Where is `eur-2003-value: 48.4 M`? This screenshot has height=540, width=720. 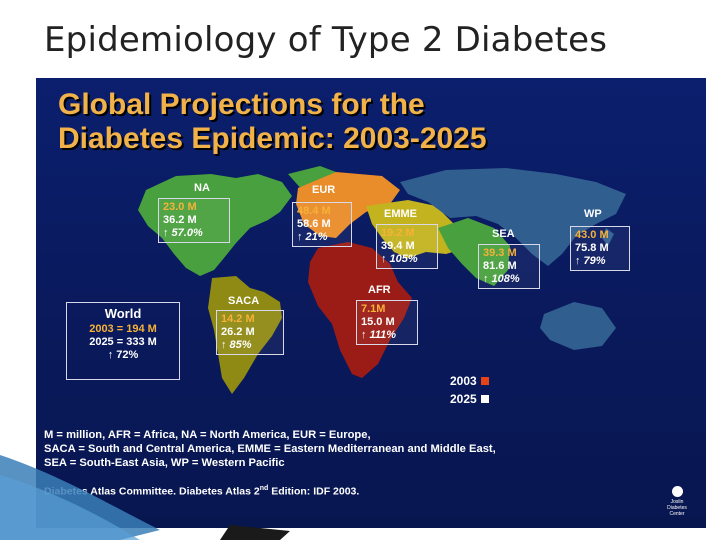 eur-2003-value: 48.4 M is located at coordinates (314, 211).